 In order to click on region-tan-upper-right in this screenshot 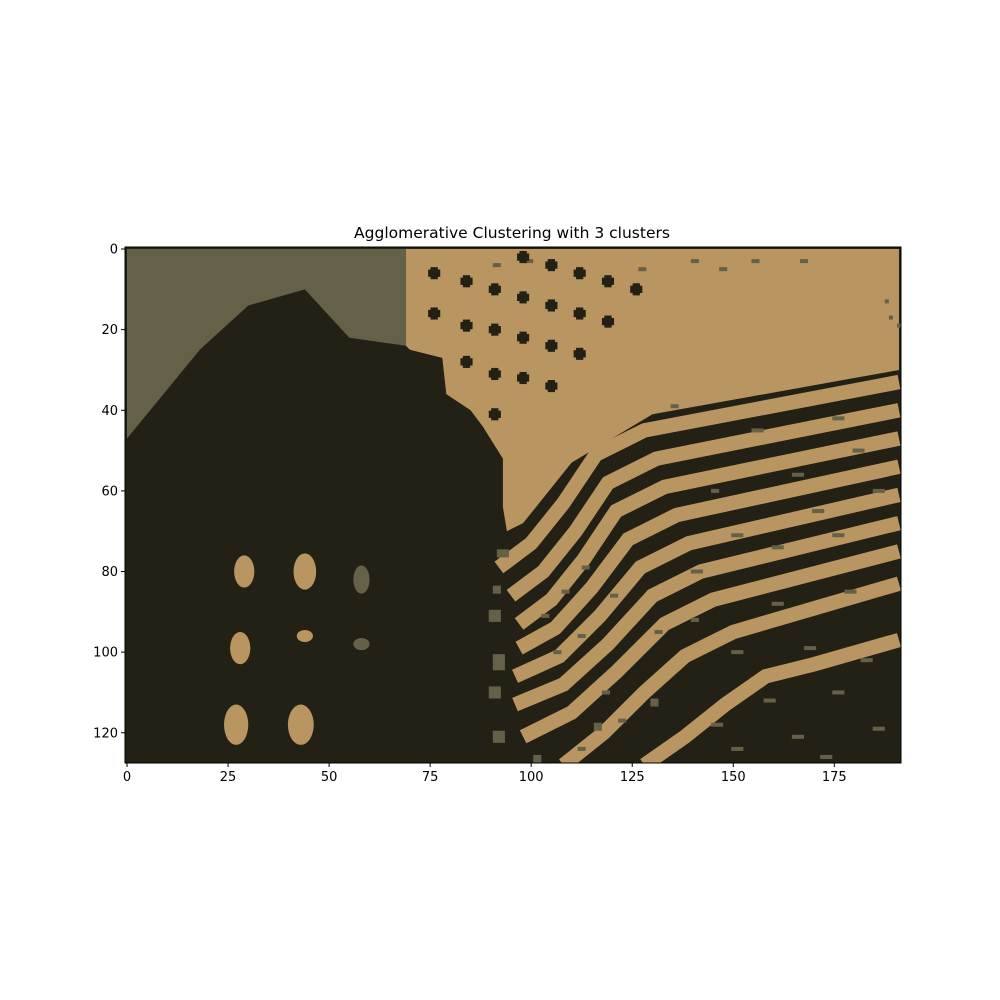, I will do `click(652, 390)`.